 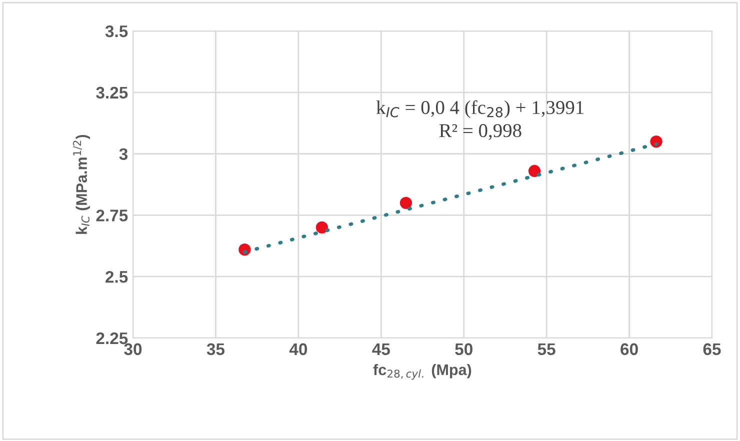 I want to click on x-tick-label: 60, so click(x=629, y=349).